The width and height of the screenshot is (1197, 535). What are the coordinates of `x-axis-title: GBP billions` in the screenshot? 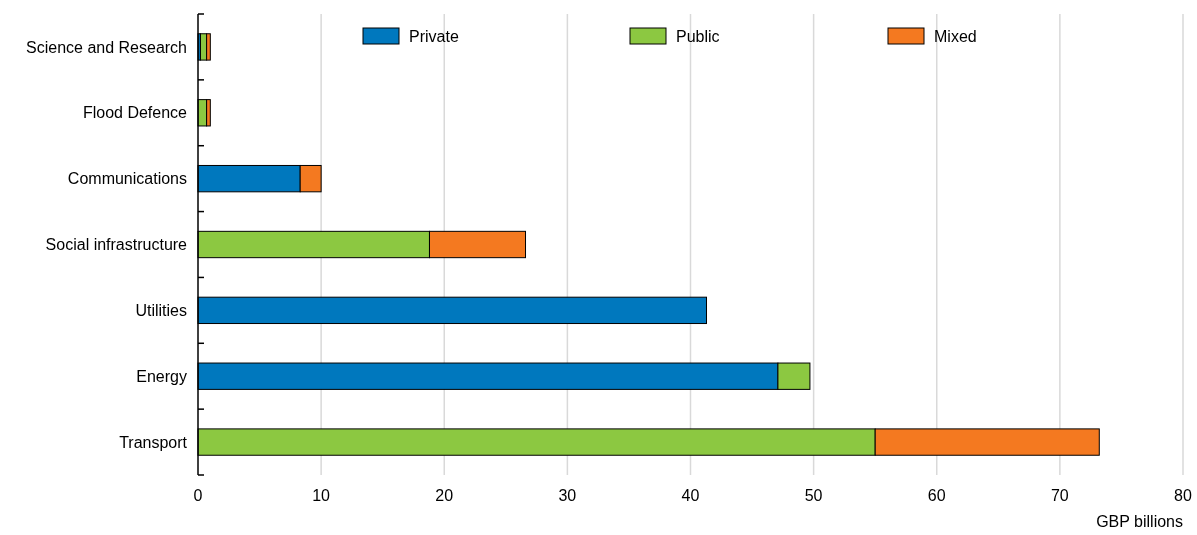 It's located at (1139, 521).